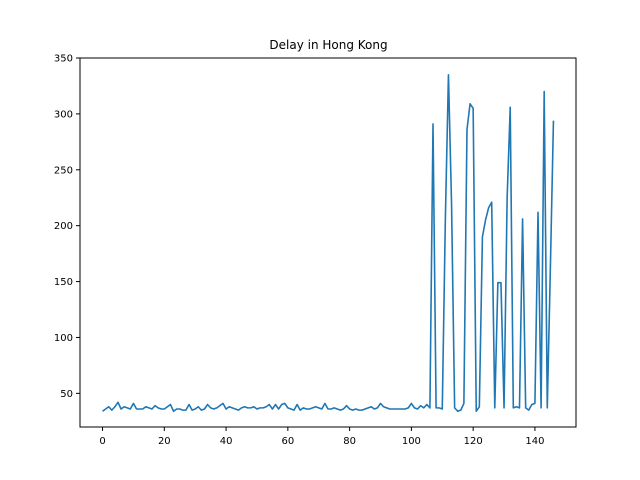 The height and width of the screenshot is (480, 640). I want to click on y-tick-label: 300, so click(63, 114).